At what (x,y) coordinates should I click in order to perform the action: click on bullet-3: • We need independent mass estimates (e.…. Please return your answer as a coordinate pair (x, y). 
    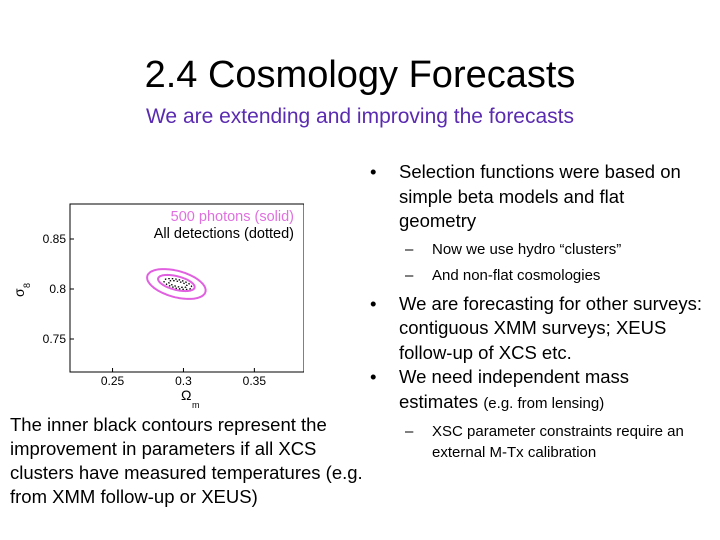
    Looking at the image, I should click on (536, 390).